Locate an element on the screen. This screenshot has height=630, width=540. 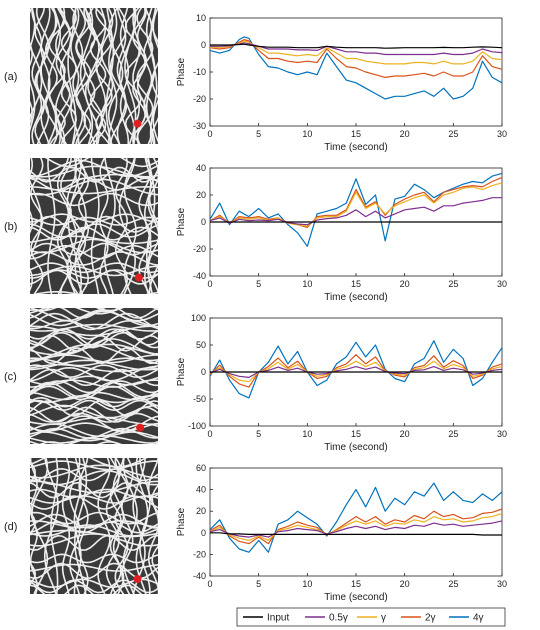
row-label: (a) is located at coordinates (10, 77).